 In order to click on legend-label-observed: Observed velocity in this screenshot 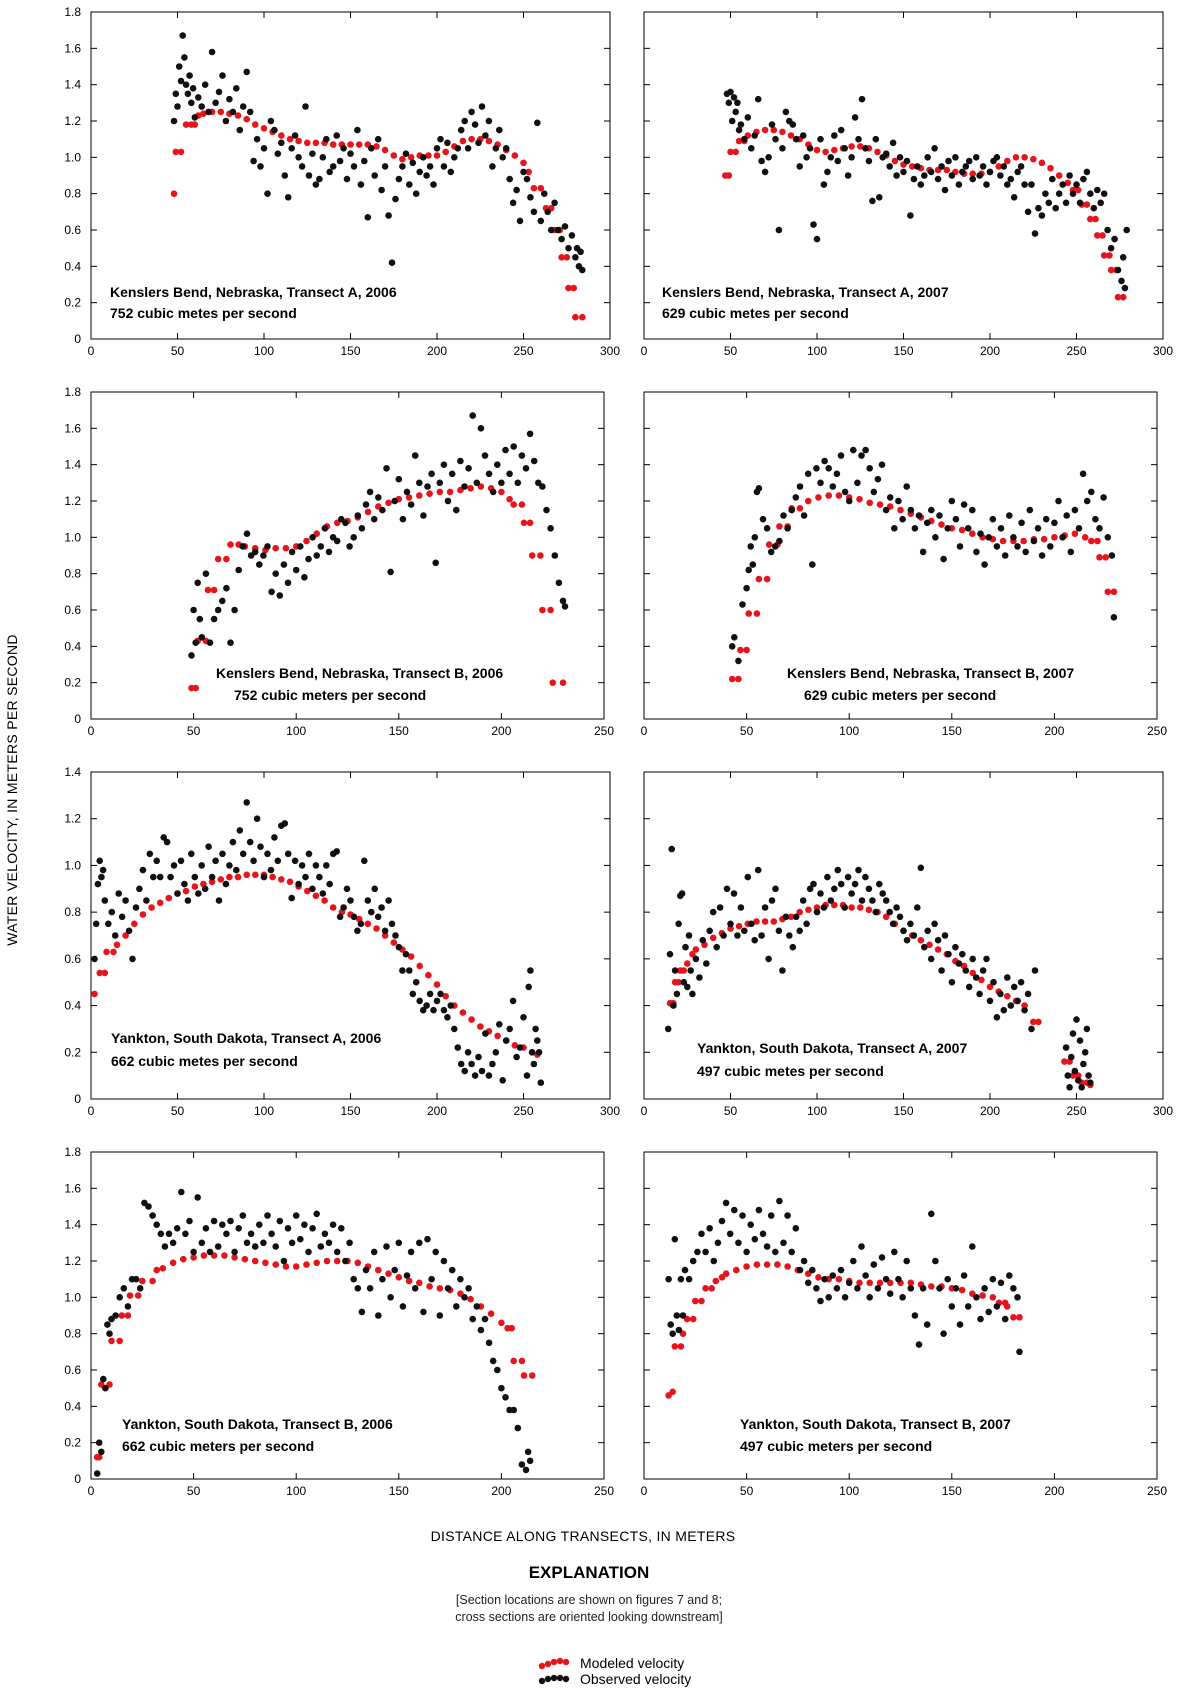, I will do `click(636, 1678)`.